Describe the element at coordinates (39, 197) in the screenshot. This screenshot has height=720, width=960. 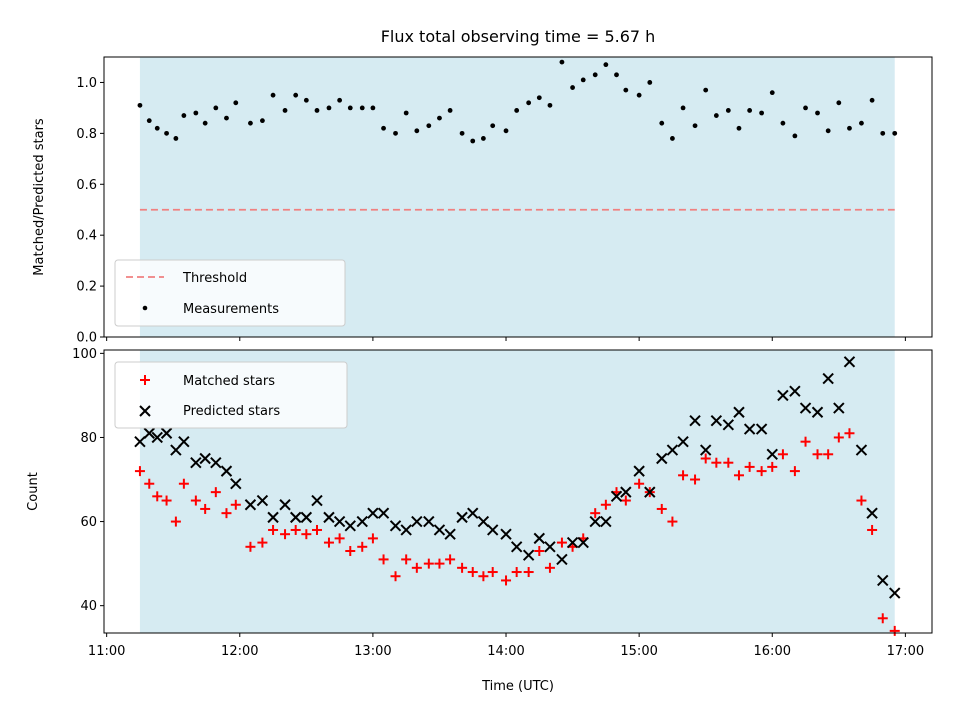
I see `y-axis-label-top: Matched/Predicted stars` at that location.